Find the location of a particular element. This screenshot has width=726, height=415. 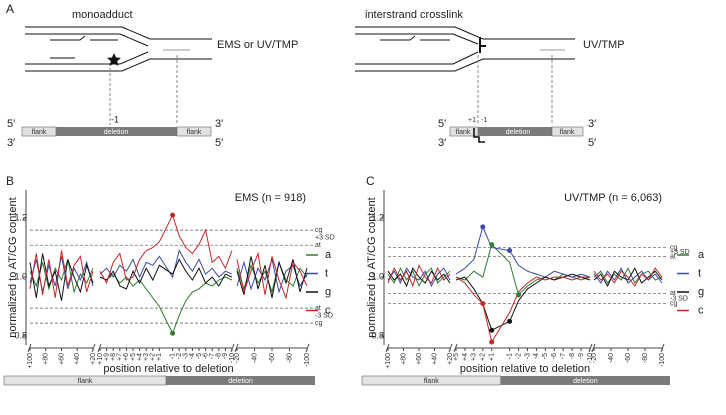

panel-label: A is located at coordinates (10, 9).